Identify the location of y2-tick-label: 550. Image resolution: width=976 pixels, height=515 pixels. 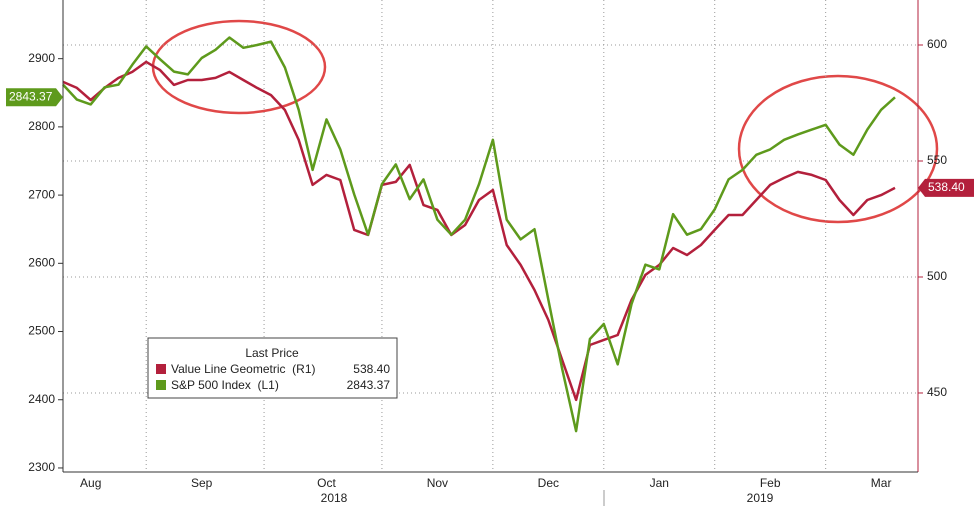
(937, 160).